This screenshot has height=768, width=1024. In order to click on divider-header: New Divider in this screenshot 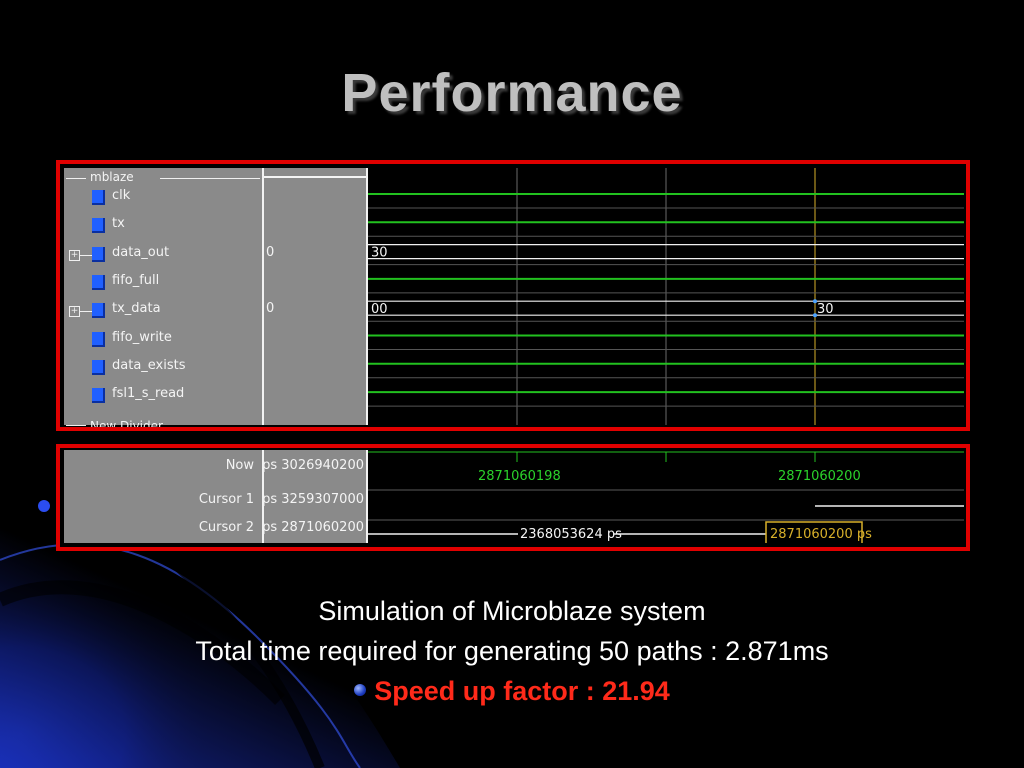, I will do `click(163, 422)`.